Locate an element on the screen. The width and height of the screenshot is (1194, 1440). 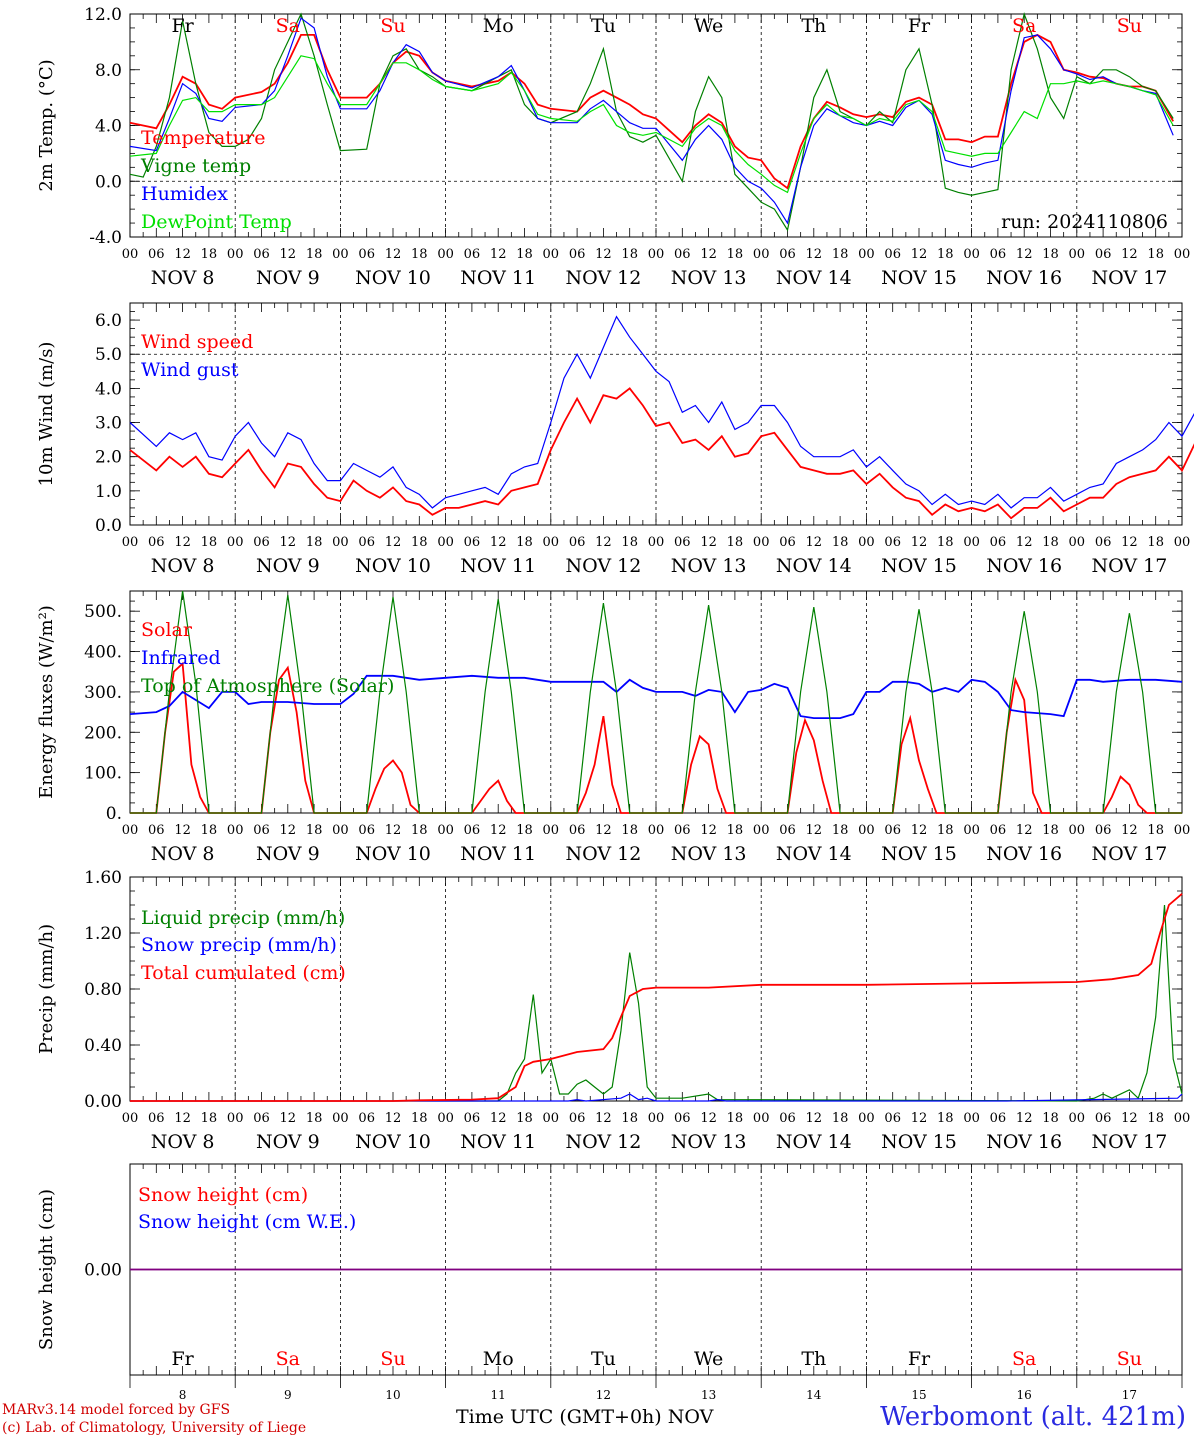
date-label: NOV 14 is located at coordinates (814, 566).